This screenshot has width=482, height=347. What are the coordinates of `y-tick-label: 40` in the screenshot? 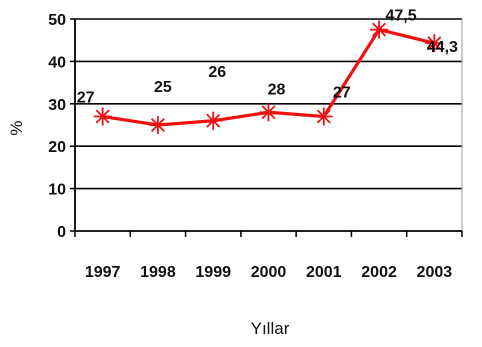 It's located at (57, 62).